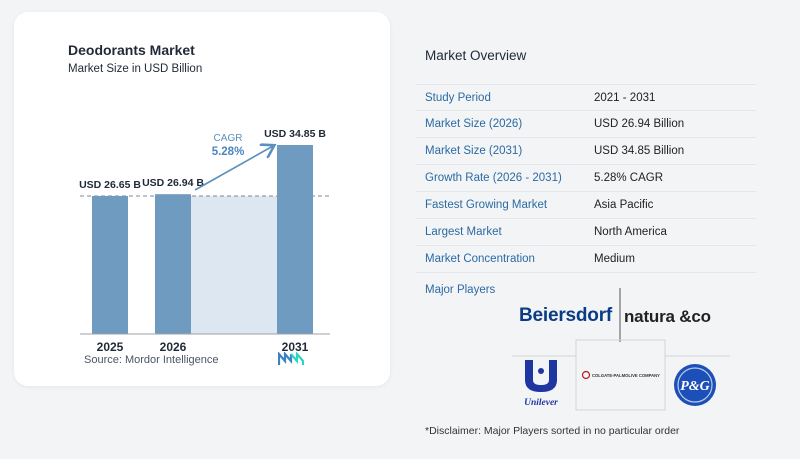 This screenshot has height=459, width=800. What do you see at coordinates (463, 232) in the screenshot?
I see `row-key: Largest Market` at bounding box center [463, 232].